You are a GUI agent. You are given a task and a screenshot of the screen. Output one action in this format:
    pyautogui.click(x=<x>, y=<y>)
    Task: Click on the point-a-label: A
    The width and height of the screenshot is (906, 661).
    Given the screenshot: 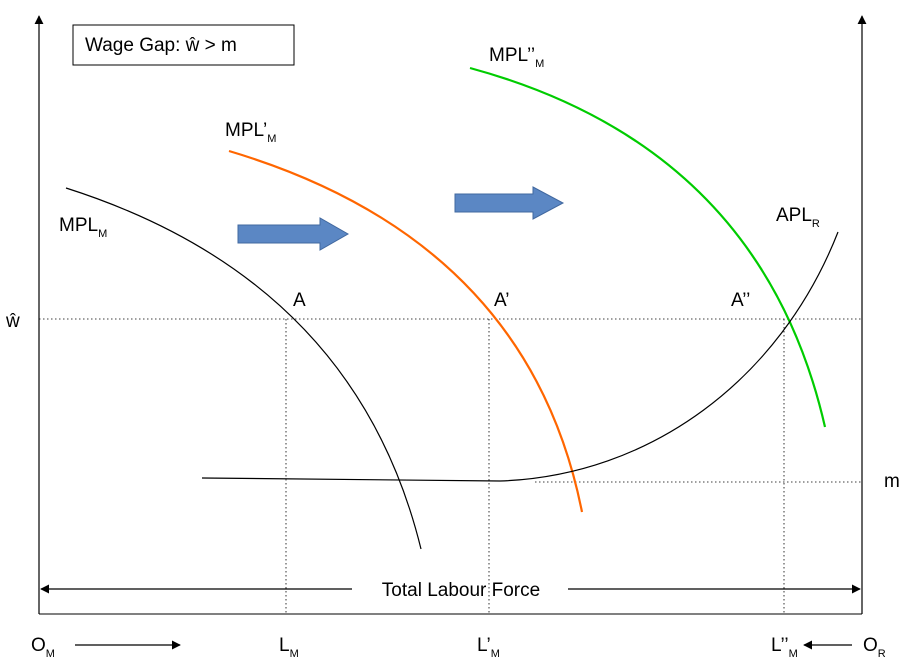 What is the action you would take?
    pyautogui.click(x=299, y=300)
    